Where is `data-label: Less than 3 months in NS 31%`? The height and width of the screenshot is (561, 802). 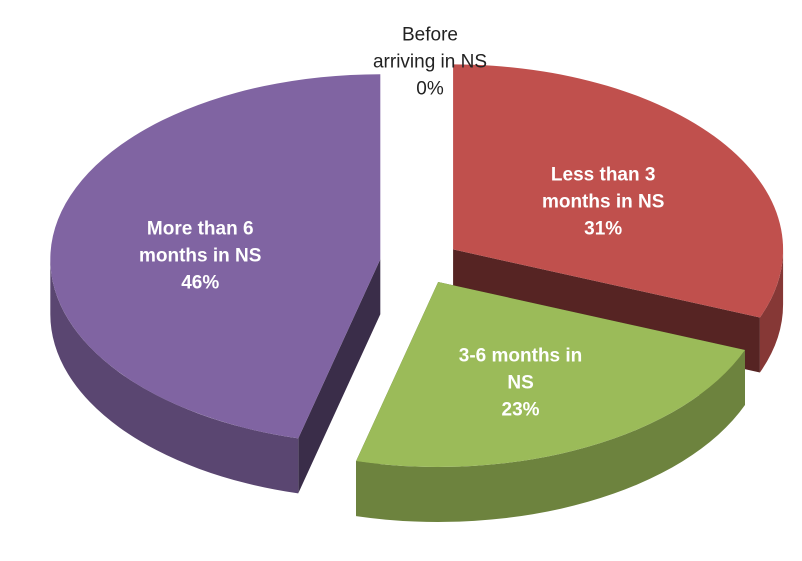 data-label: Less than 3 months in NS 31% is located at coordinates (603, 202).